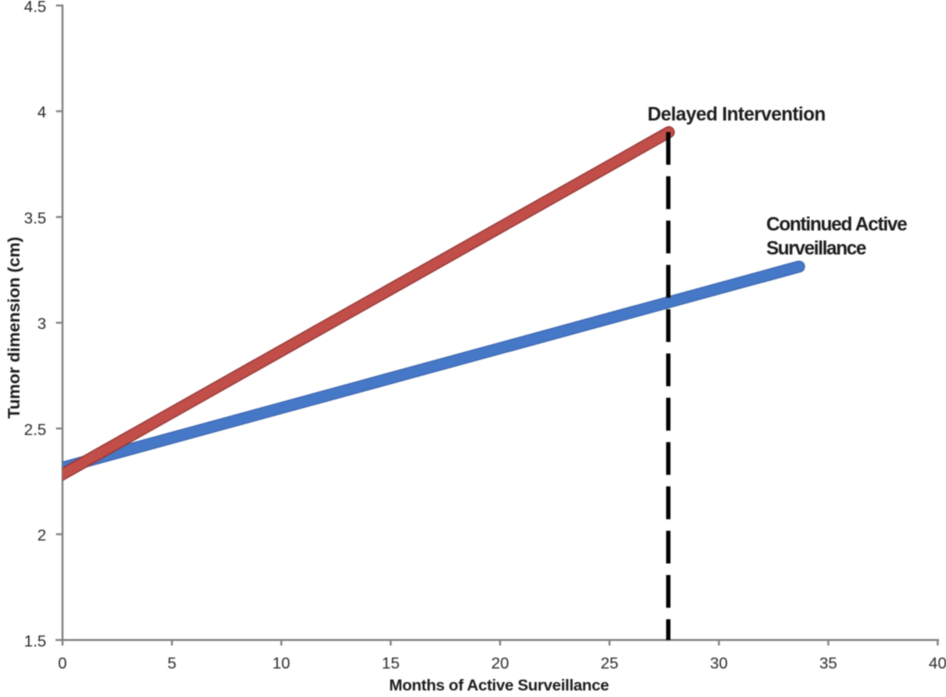 Image resolution: width=946 pixels, height=697 pixels. Describe the element at coordinates (500, 664) in the screenshot. I see `svg-text: 20` at that location.